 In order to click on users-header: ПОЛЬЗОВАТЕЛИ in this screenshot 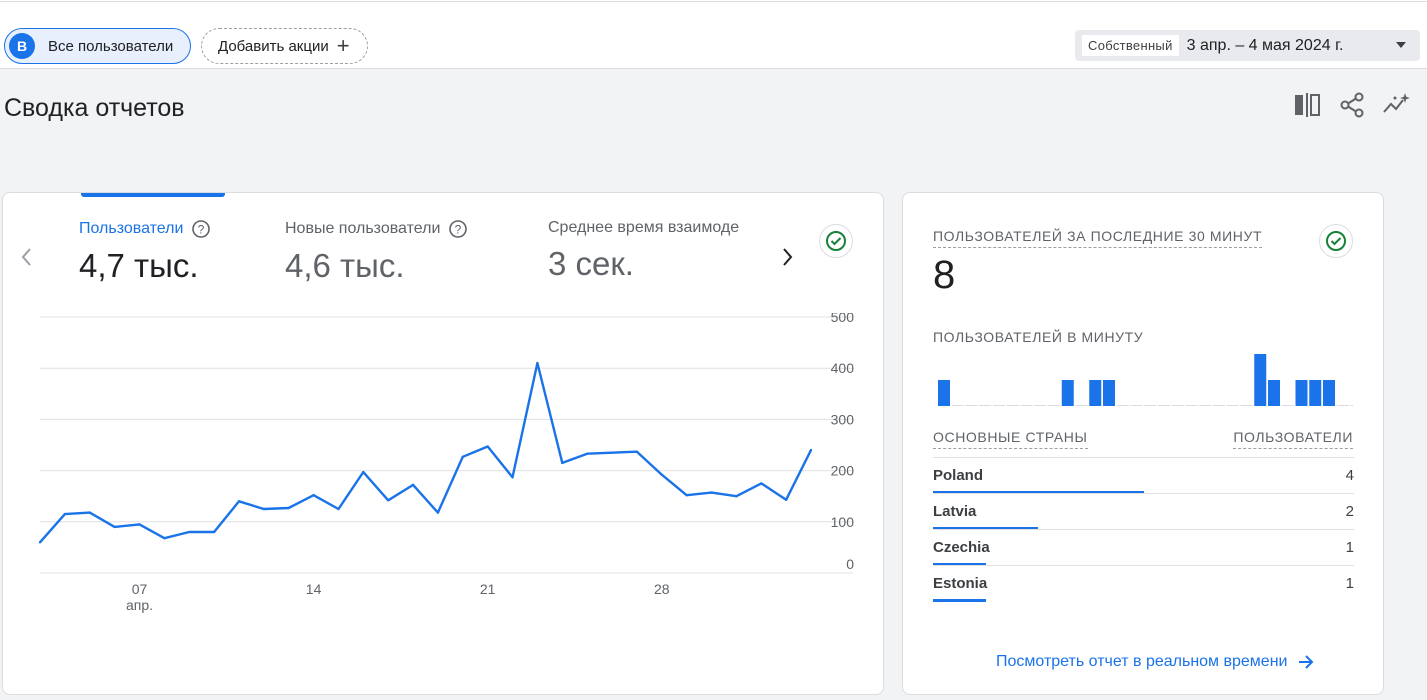, I will do `click(1293, 439)`.